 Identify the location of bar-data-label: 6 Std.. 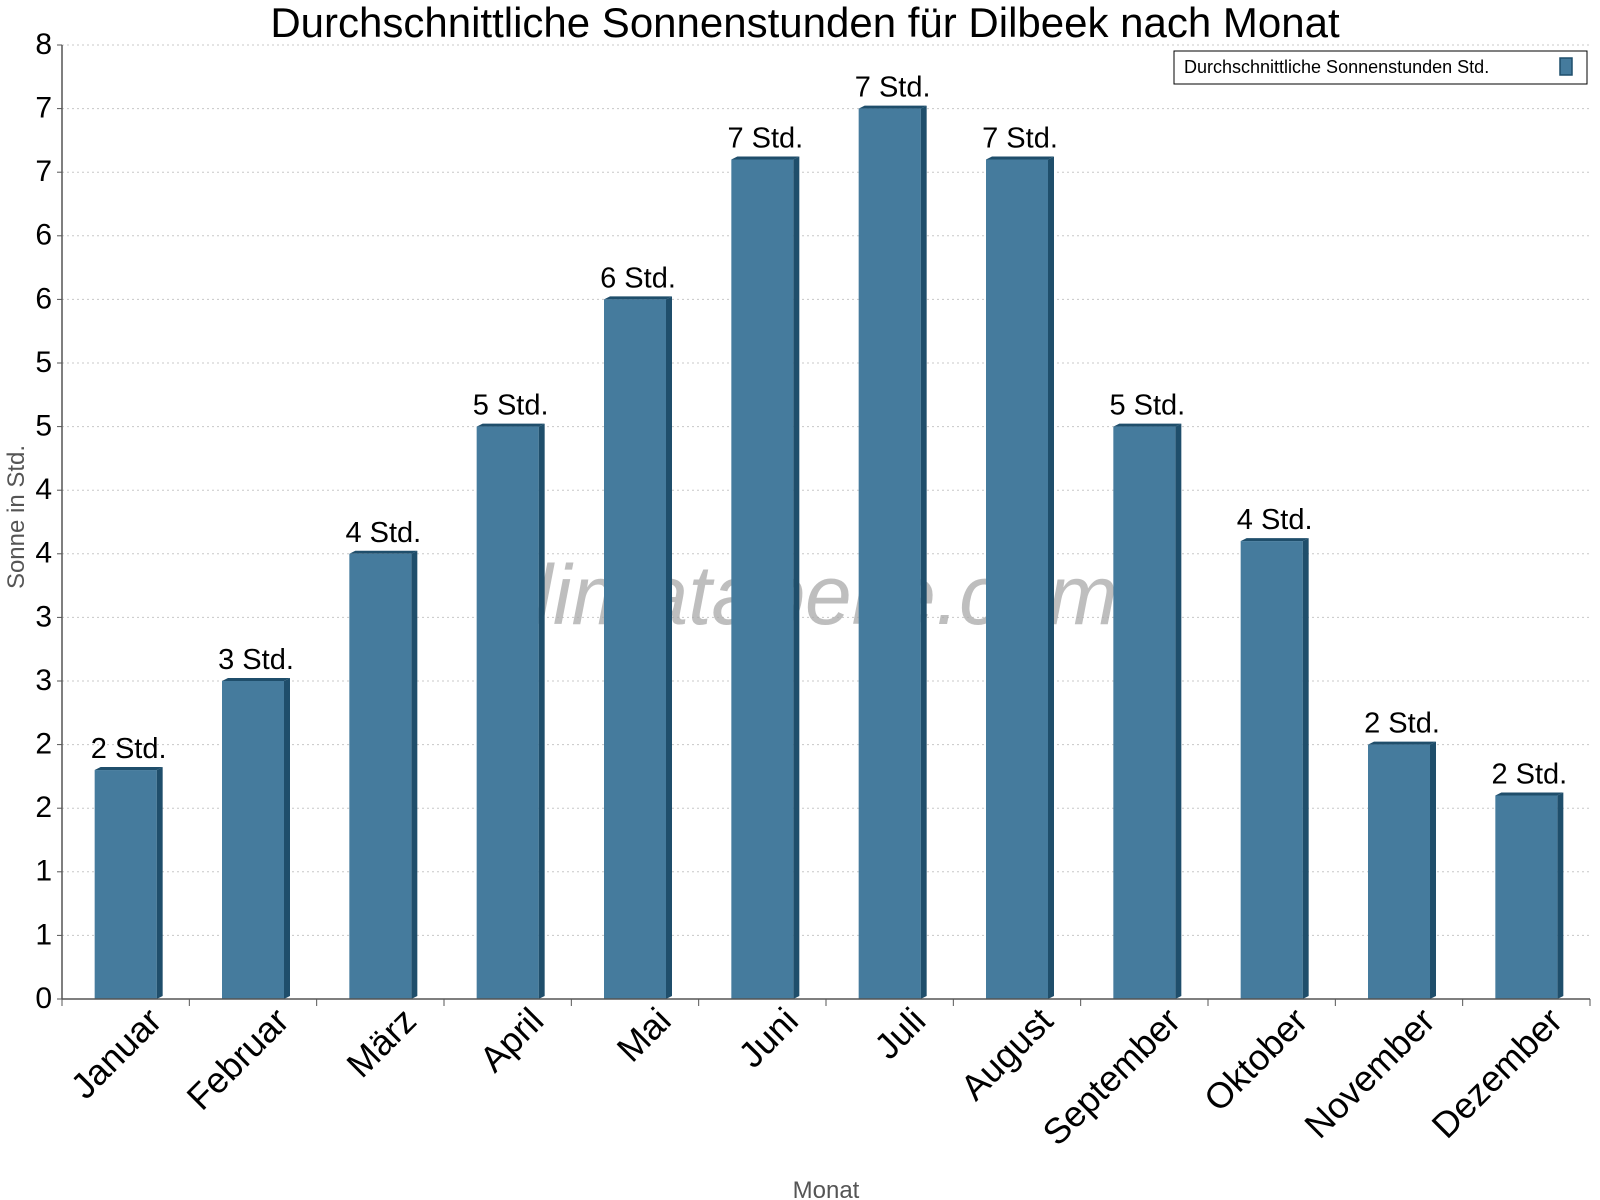
(638, 278).